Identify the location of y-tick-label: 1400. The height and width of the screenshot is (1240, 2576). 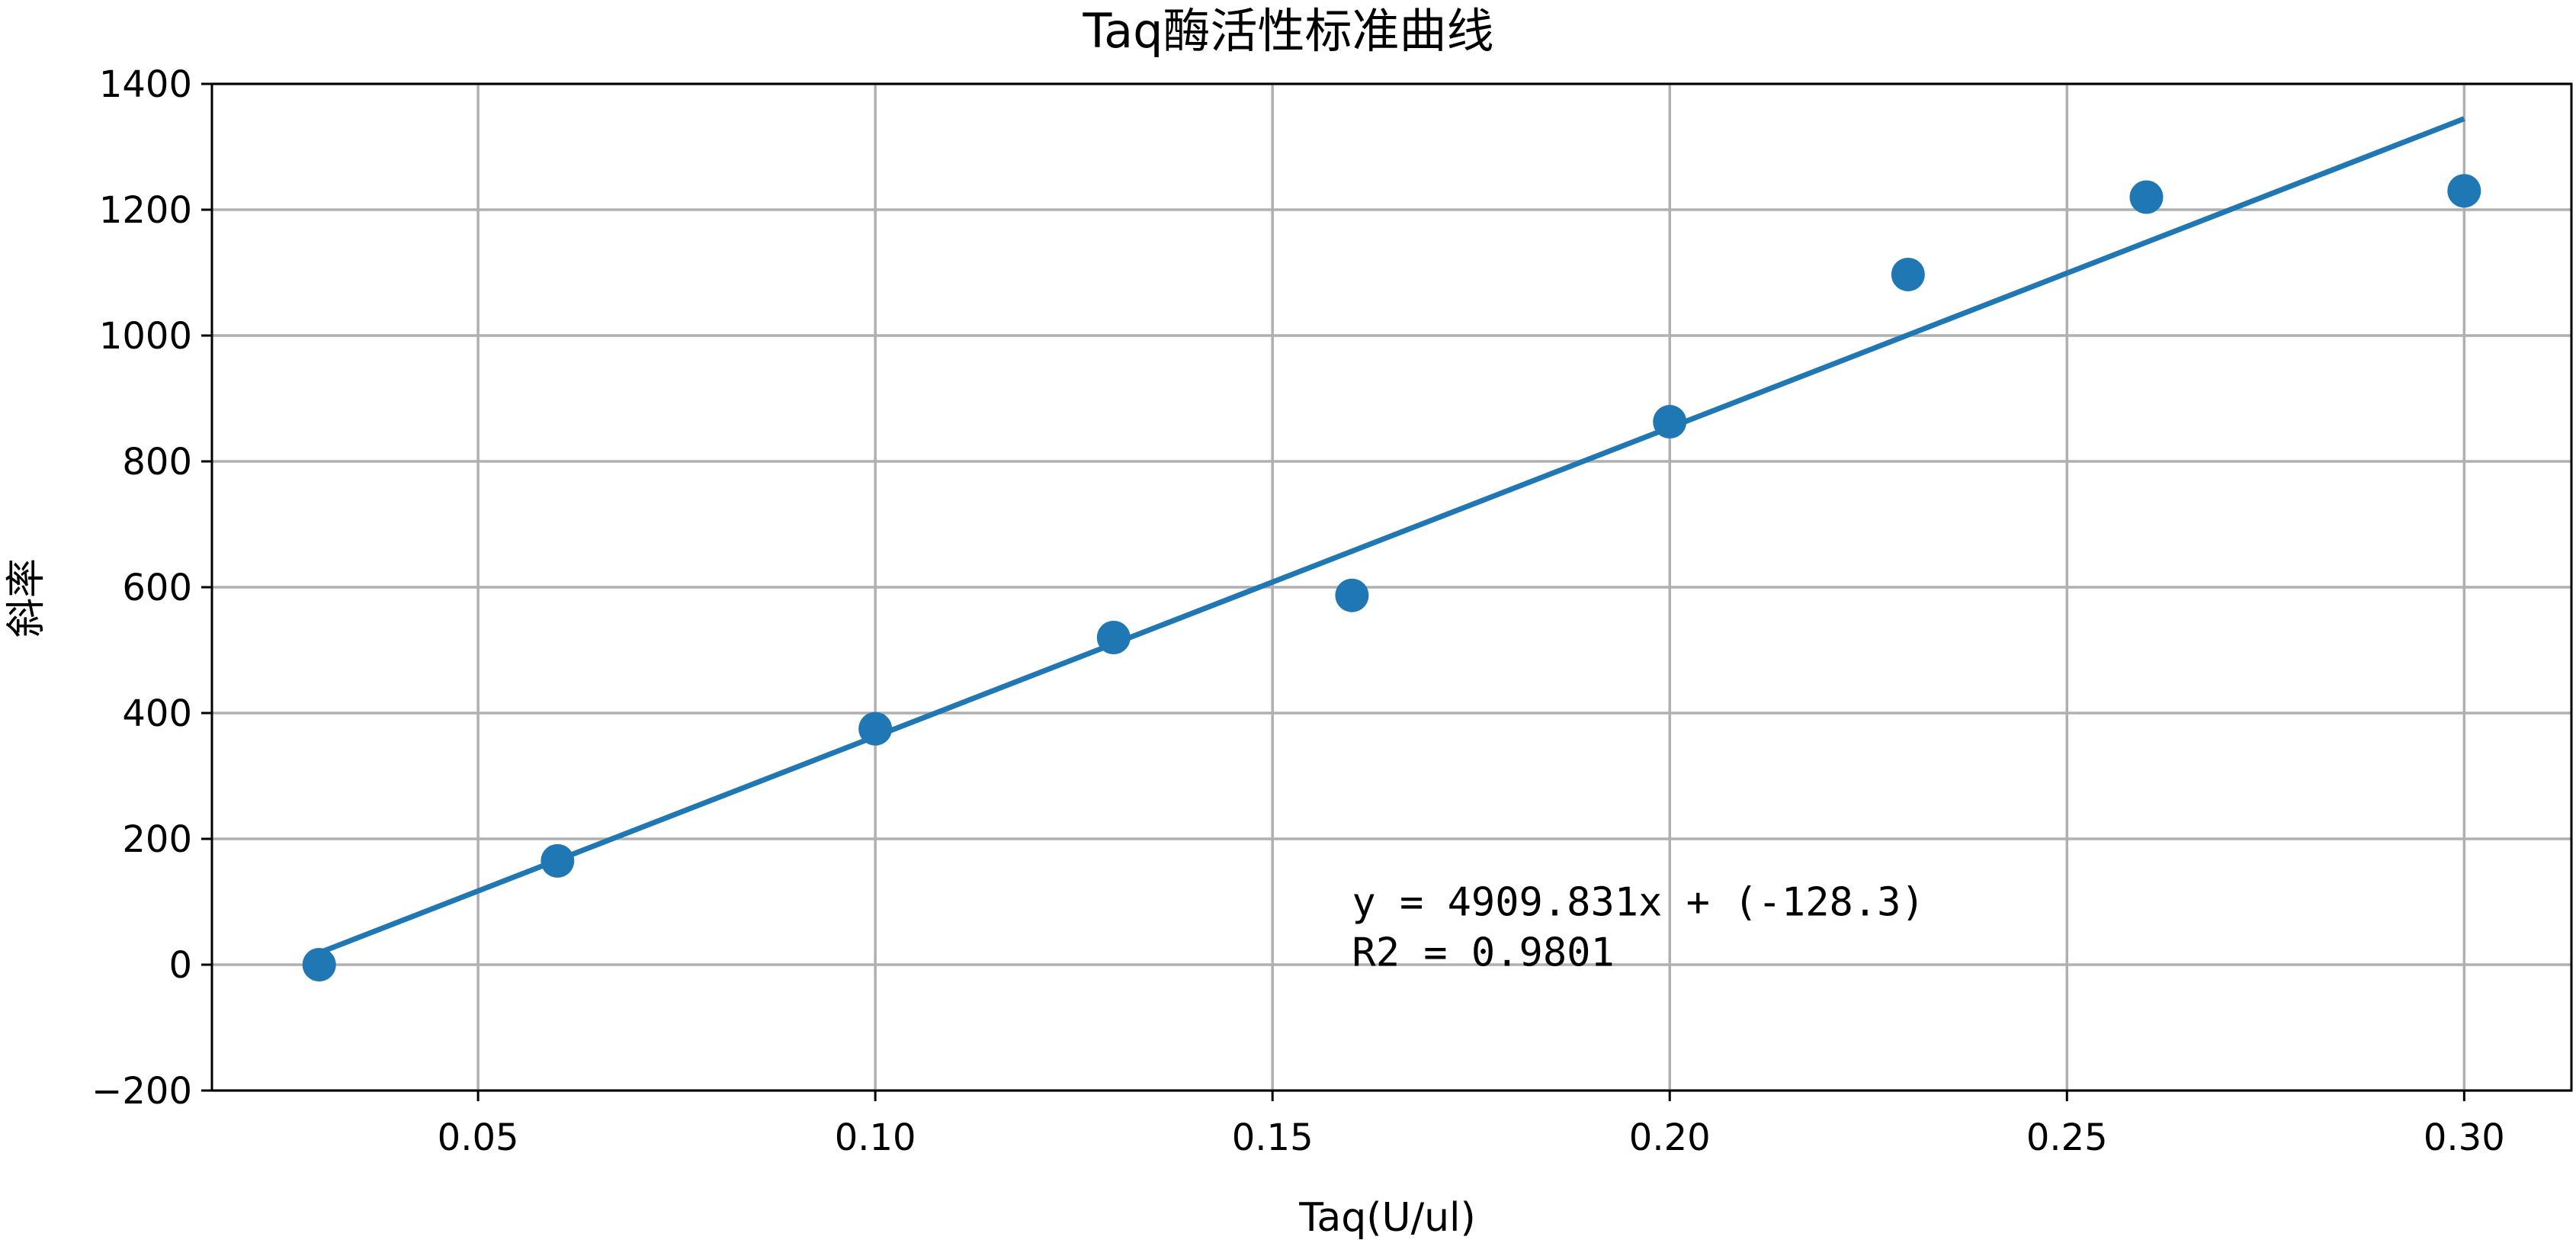
(145, 84).